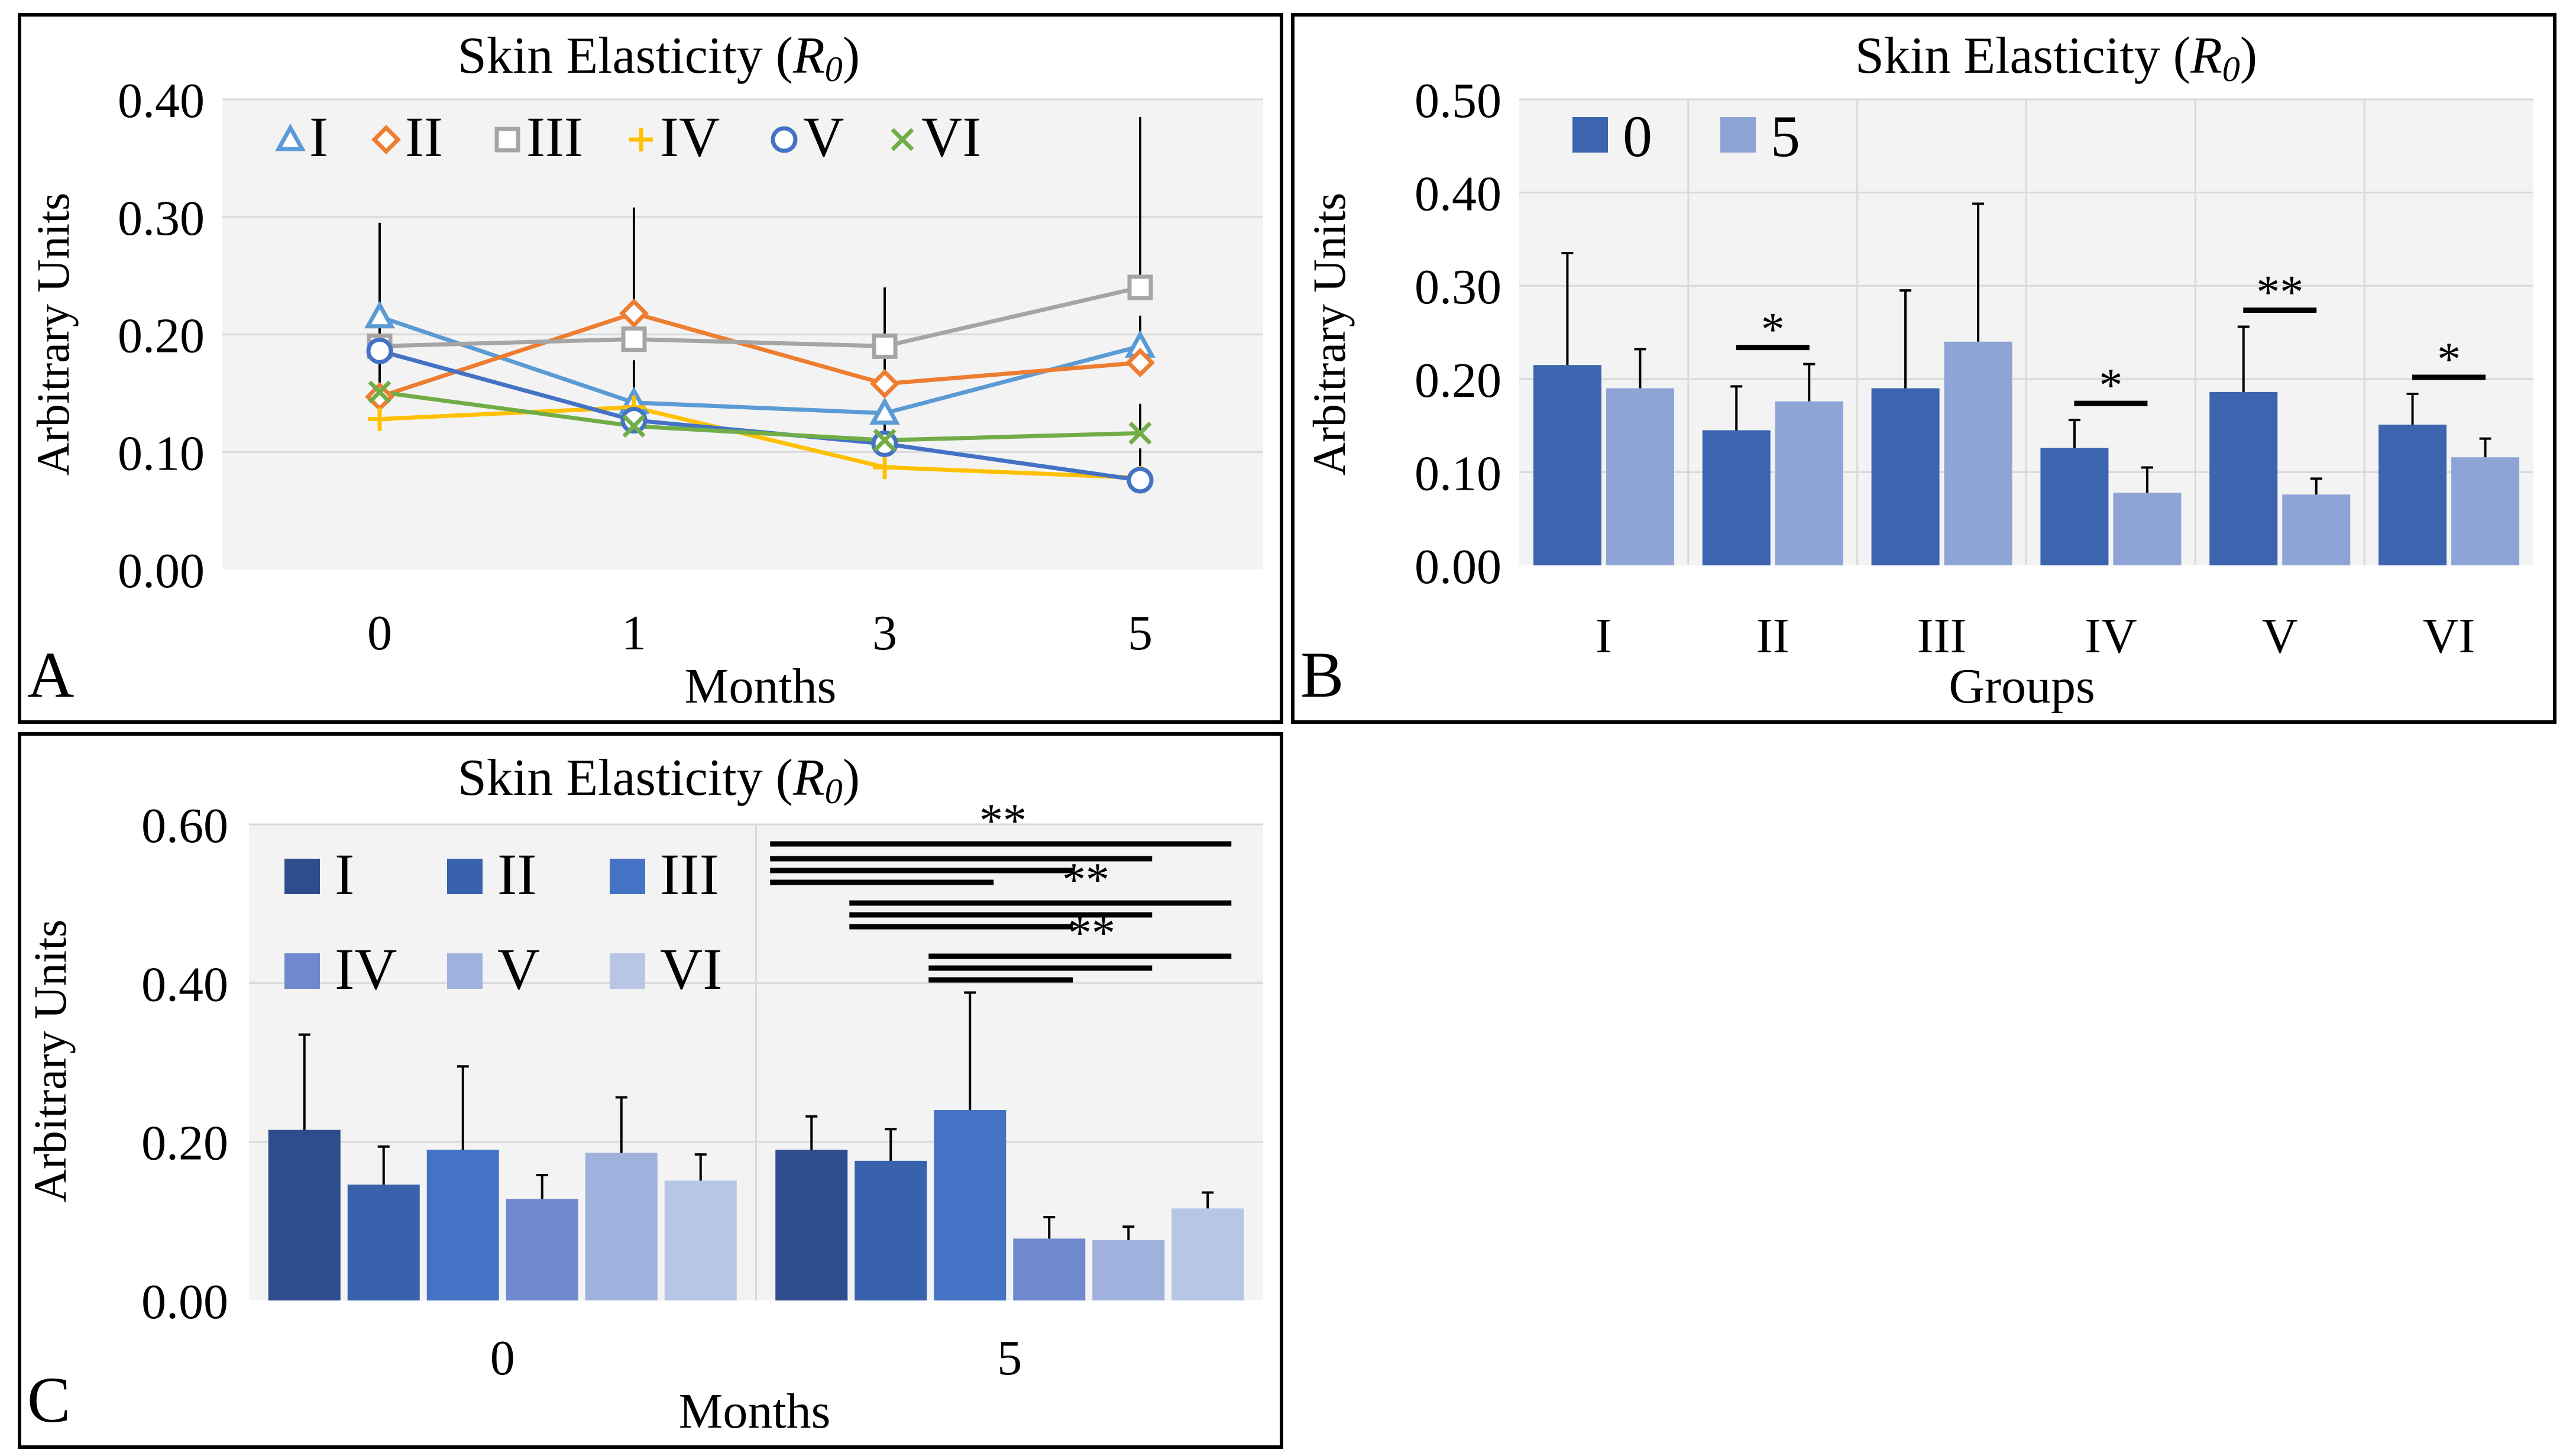 The height and width of the screenshot is (1456, 2563). Describe the element at coordinates (1458, 474) in the screenshot. I see `y-tick-label: 0.10` at that location.